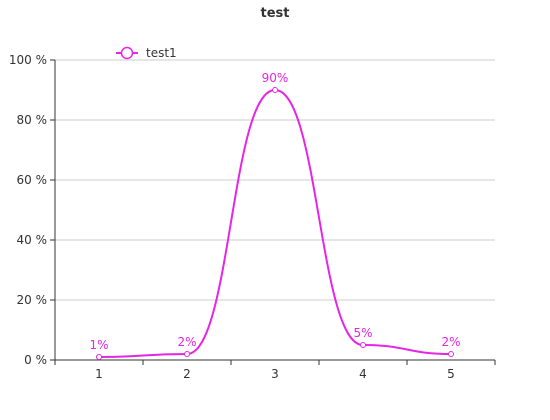 The height and width of the screenshot is (420, 550). What do you see at coordinates (32, 240) in the screenshot?
I see `y-tick-label: 40 %` at bounding box center [32, 240].